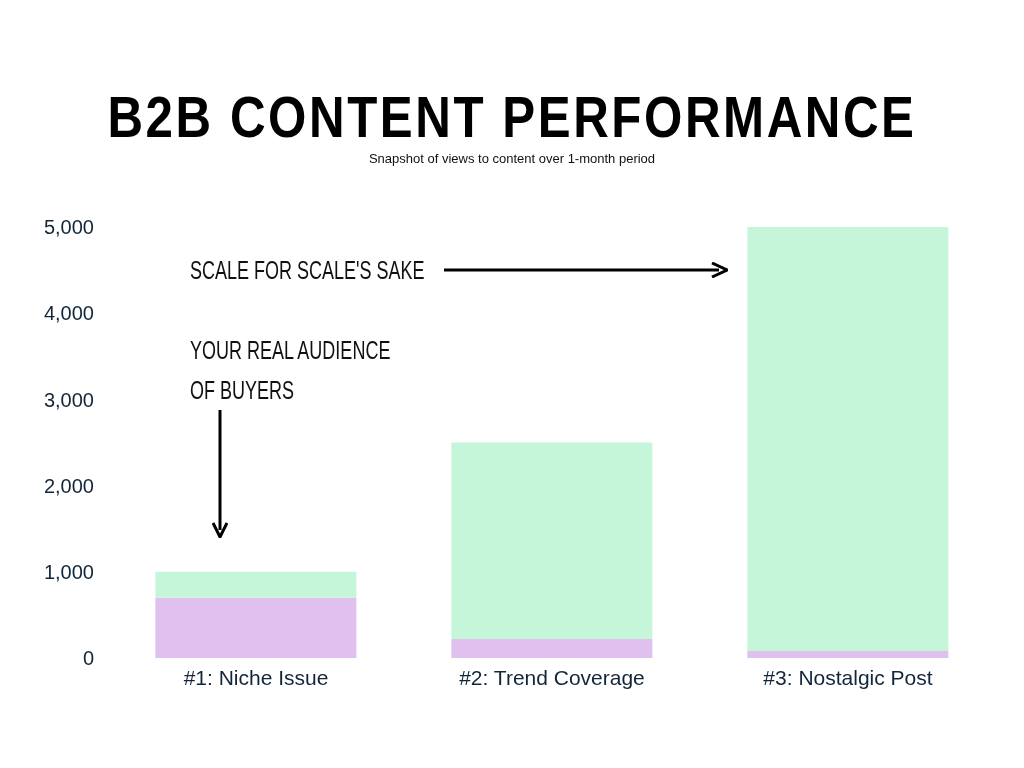 This screenshot has width=1024, height=768. Describe the element at coordinates (68, 227) in the screenshot. I see `y-tick-label: 5,000` at that location.